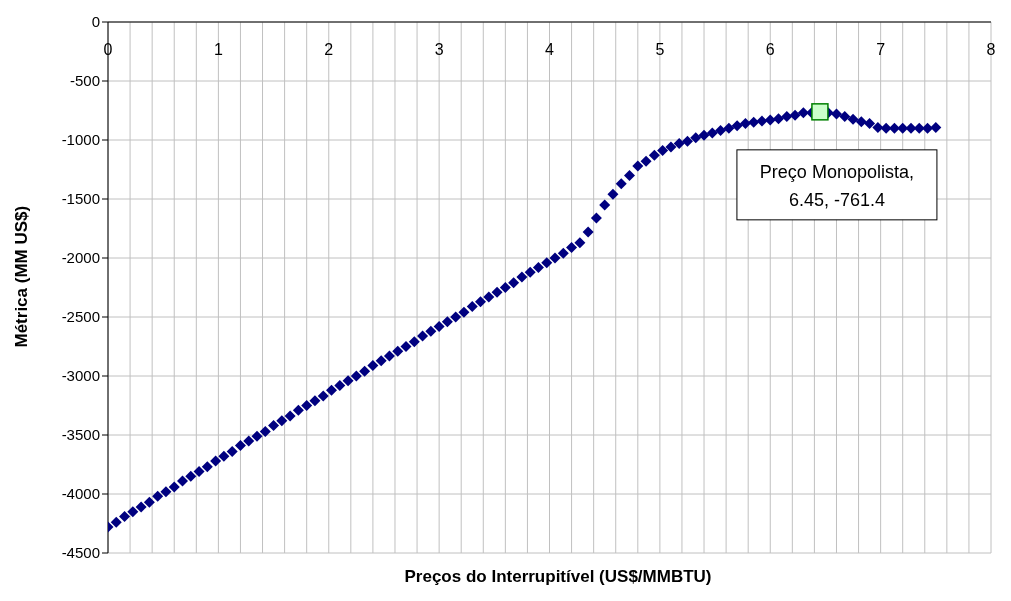  Describe the element at coordinates (218, 50) in the screenshot. I see `x-tick-label: 1` at that location.